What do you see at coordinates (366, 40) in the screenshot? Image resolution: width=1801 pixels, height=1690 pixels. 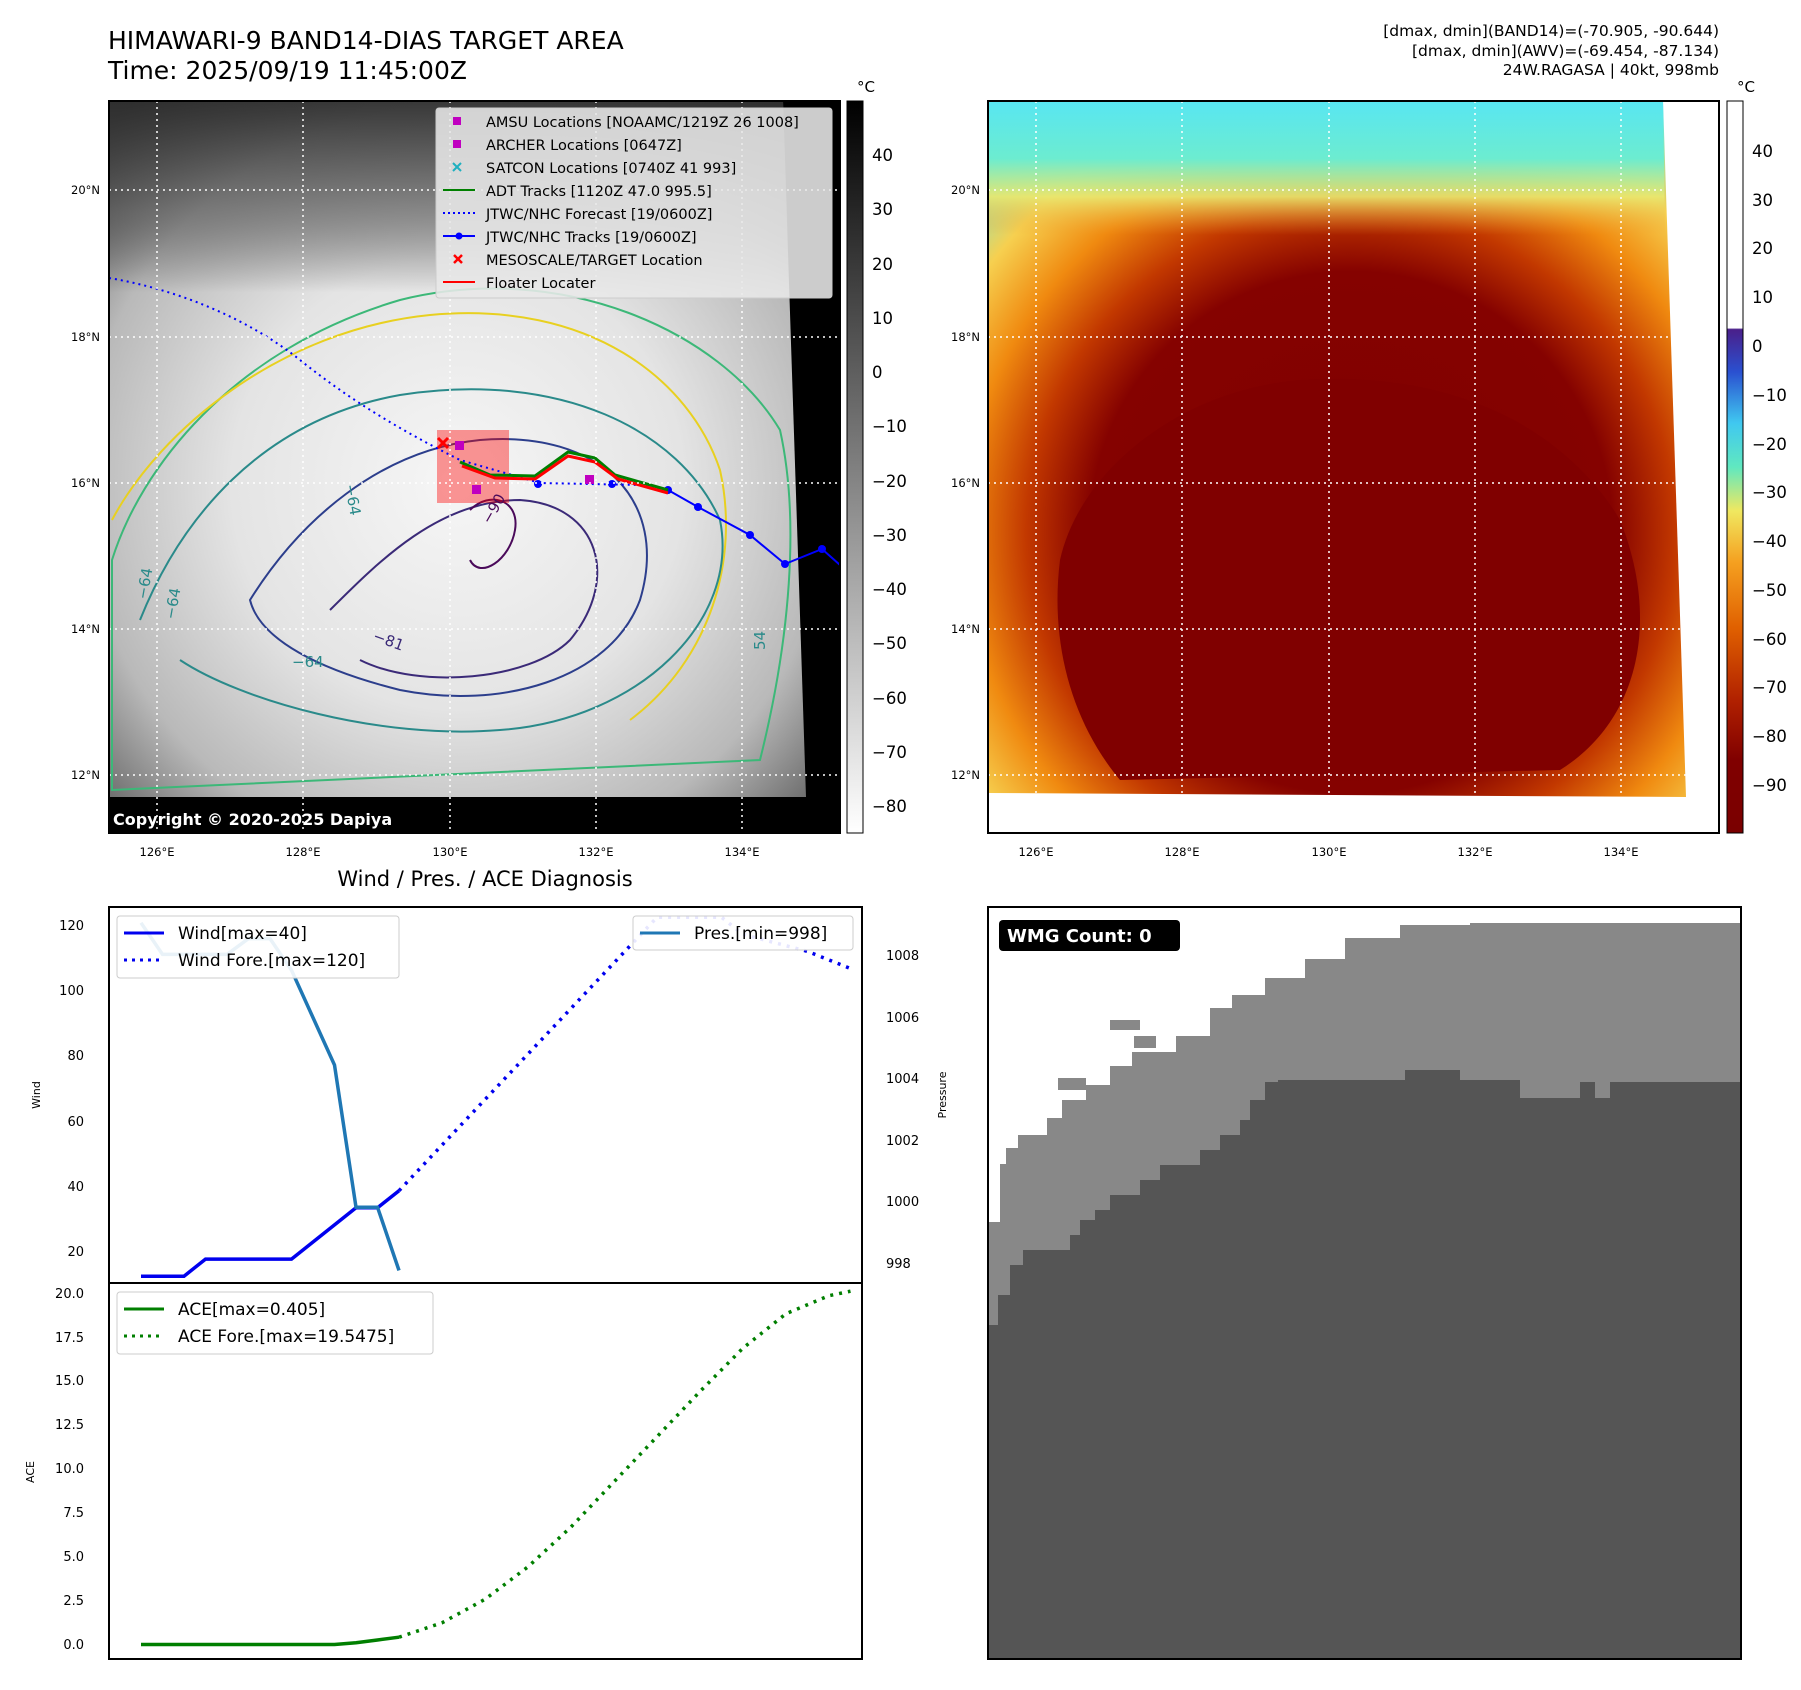 I see `title-line-1: HIMAWARI-9 BAND14-DIAS TARGET AREA` at bounding box center [366, 40].